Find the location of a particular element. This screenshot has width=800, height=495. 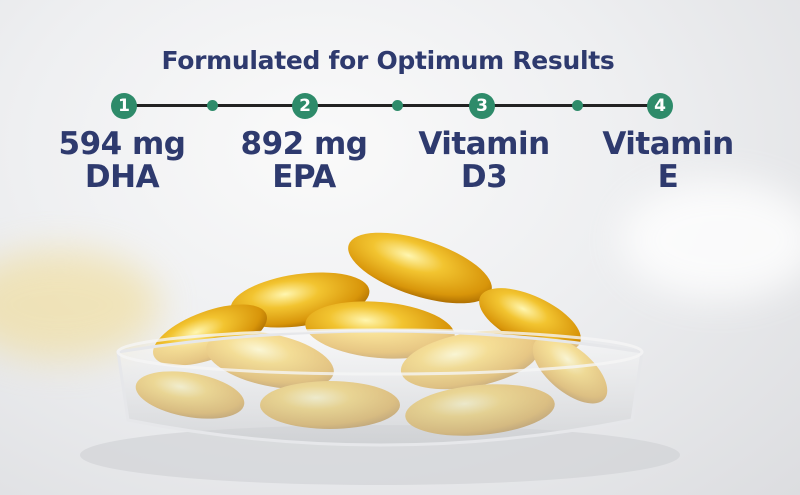

label-line: DHA is located at coordinates (122, 177).